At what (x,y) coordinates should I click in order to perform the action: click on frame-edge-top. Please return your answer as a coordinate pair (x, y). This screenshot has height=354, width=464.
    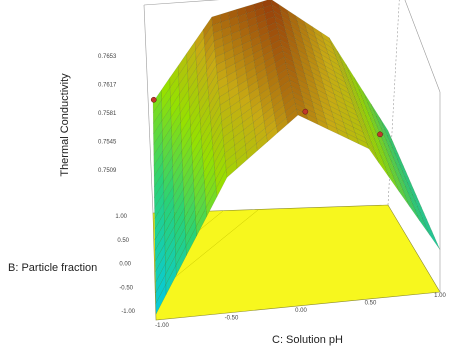
    Looking at the image, I should click on (181, 3).